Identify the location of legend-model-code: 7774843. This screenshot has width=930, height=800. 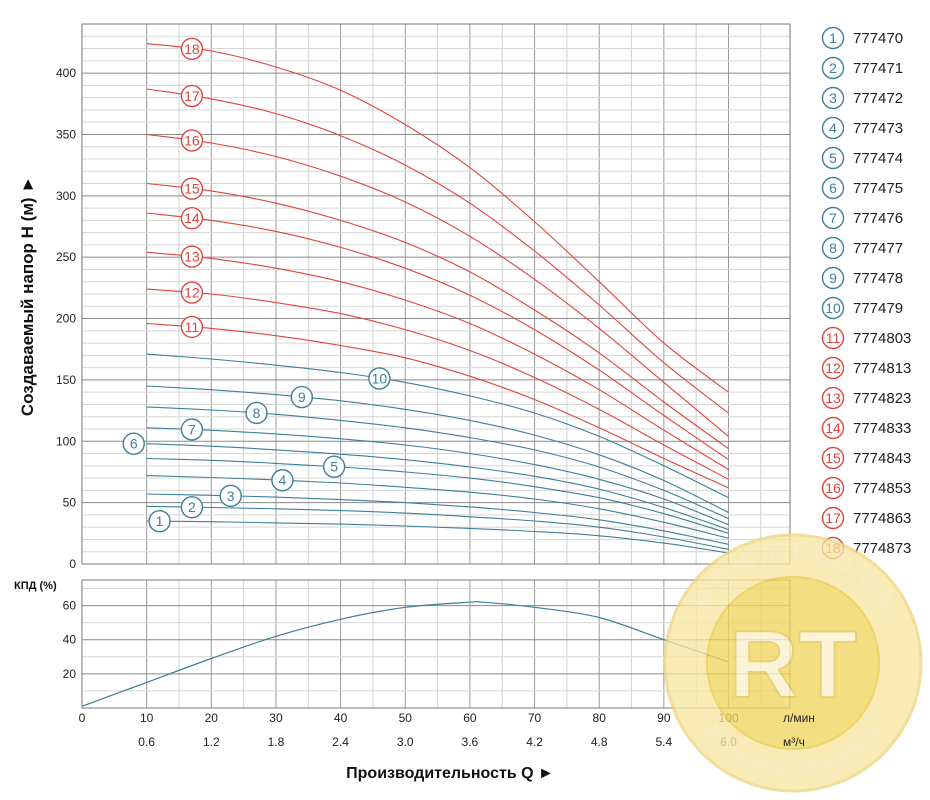
(882, 458).